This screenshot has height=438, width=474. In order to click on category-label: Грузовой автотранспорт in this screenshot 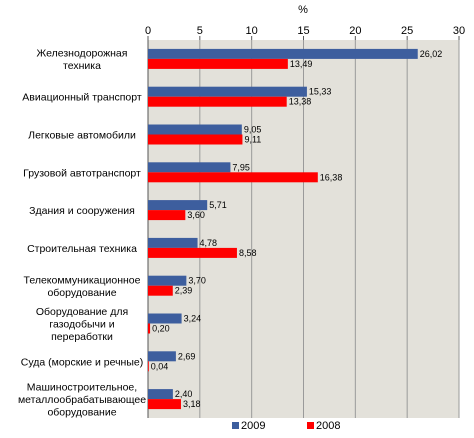, I will do `click(82, 173)`.